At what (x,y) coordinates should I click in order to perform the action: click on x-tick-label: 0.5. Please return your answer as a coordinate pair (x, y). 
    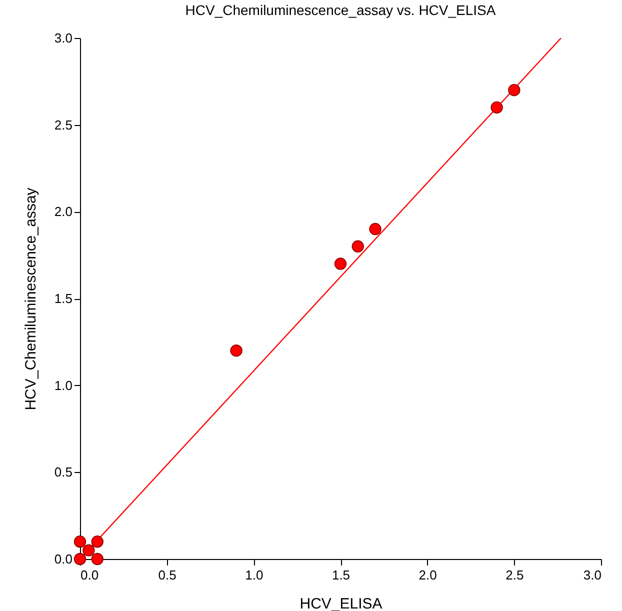
    Looking at the image, I should click on (167, 575).